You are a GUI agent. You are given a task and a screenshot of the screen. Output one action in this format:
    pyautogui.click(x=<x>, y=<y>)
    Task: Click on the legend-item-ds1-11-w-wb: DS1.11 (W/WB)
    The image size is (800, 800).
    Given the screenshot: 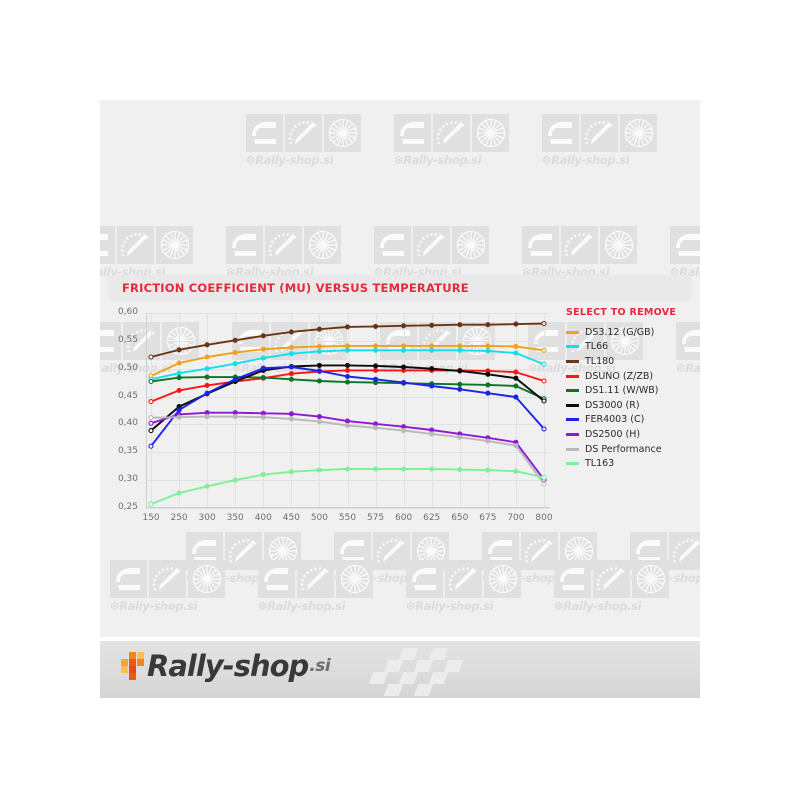 What is the action you would take?
    pyautogui.click(x=631, y=390)
    